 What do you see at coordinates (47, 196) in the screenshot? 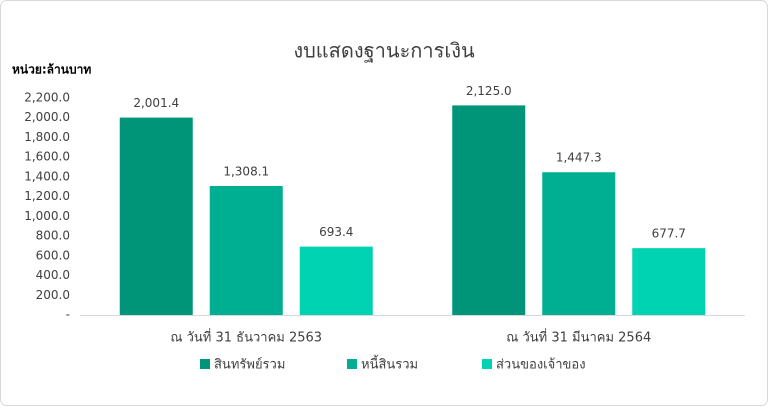
I see `y-tick-label: 1,200.0` at bounding box center [47, 196].